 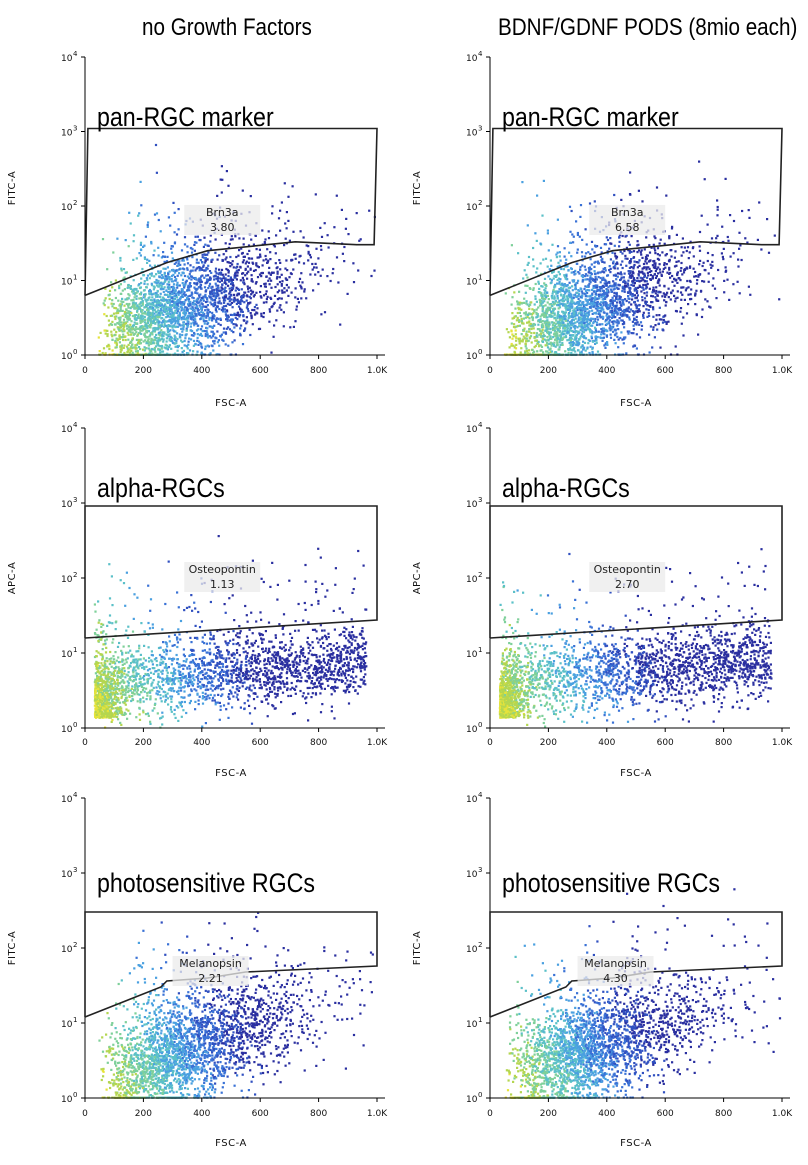 What do you see at coordinates (231, 212) in the screenshot?
I see `gate-polygon` at bounding box center [231, 212].